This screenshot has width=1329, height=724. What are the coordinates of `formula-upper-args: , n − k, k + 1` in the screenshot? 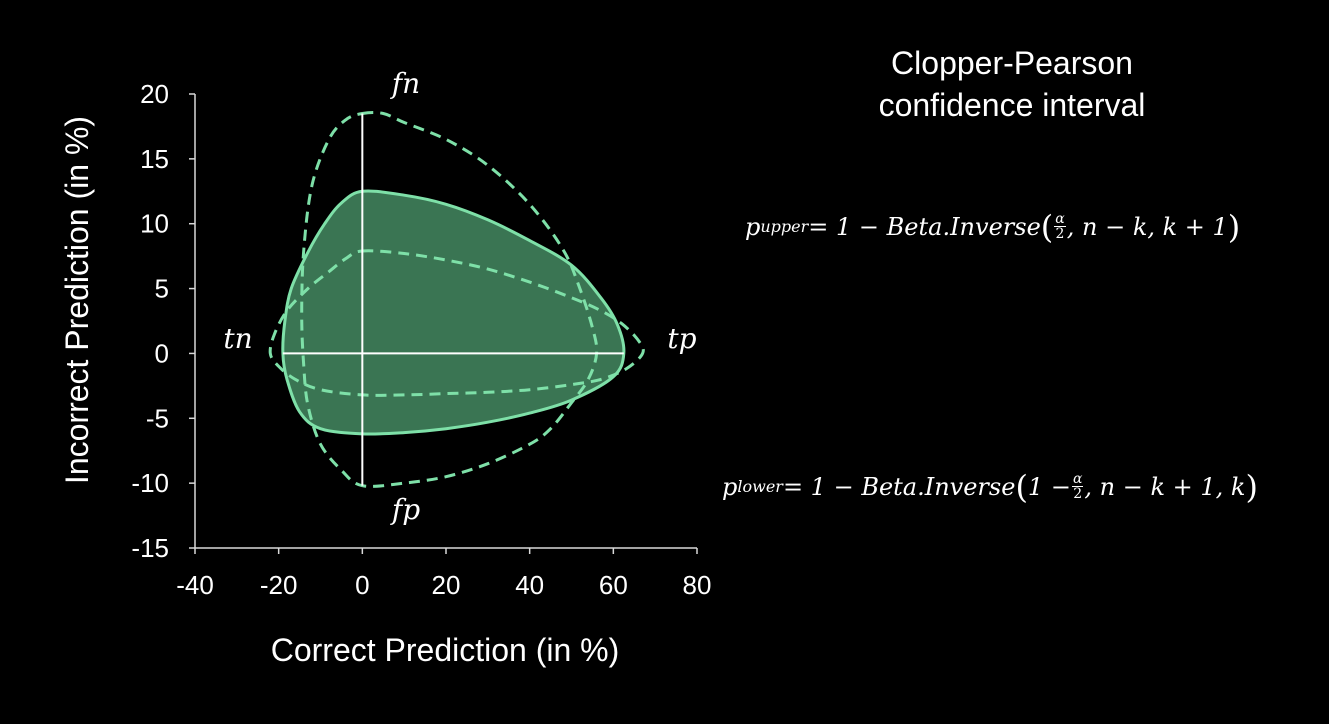 It's located at (1147, 226).